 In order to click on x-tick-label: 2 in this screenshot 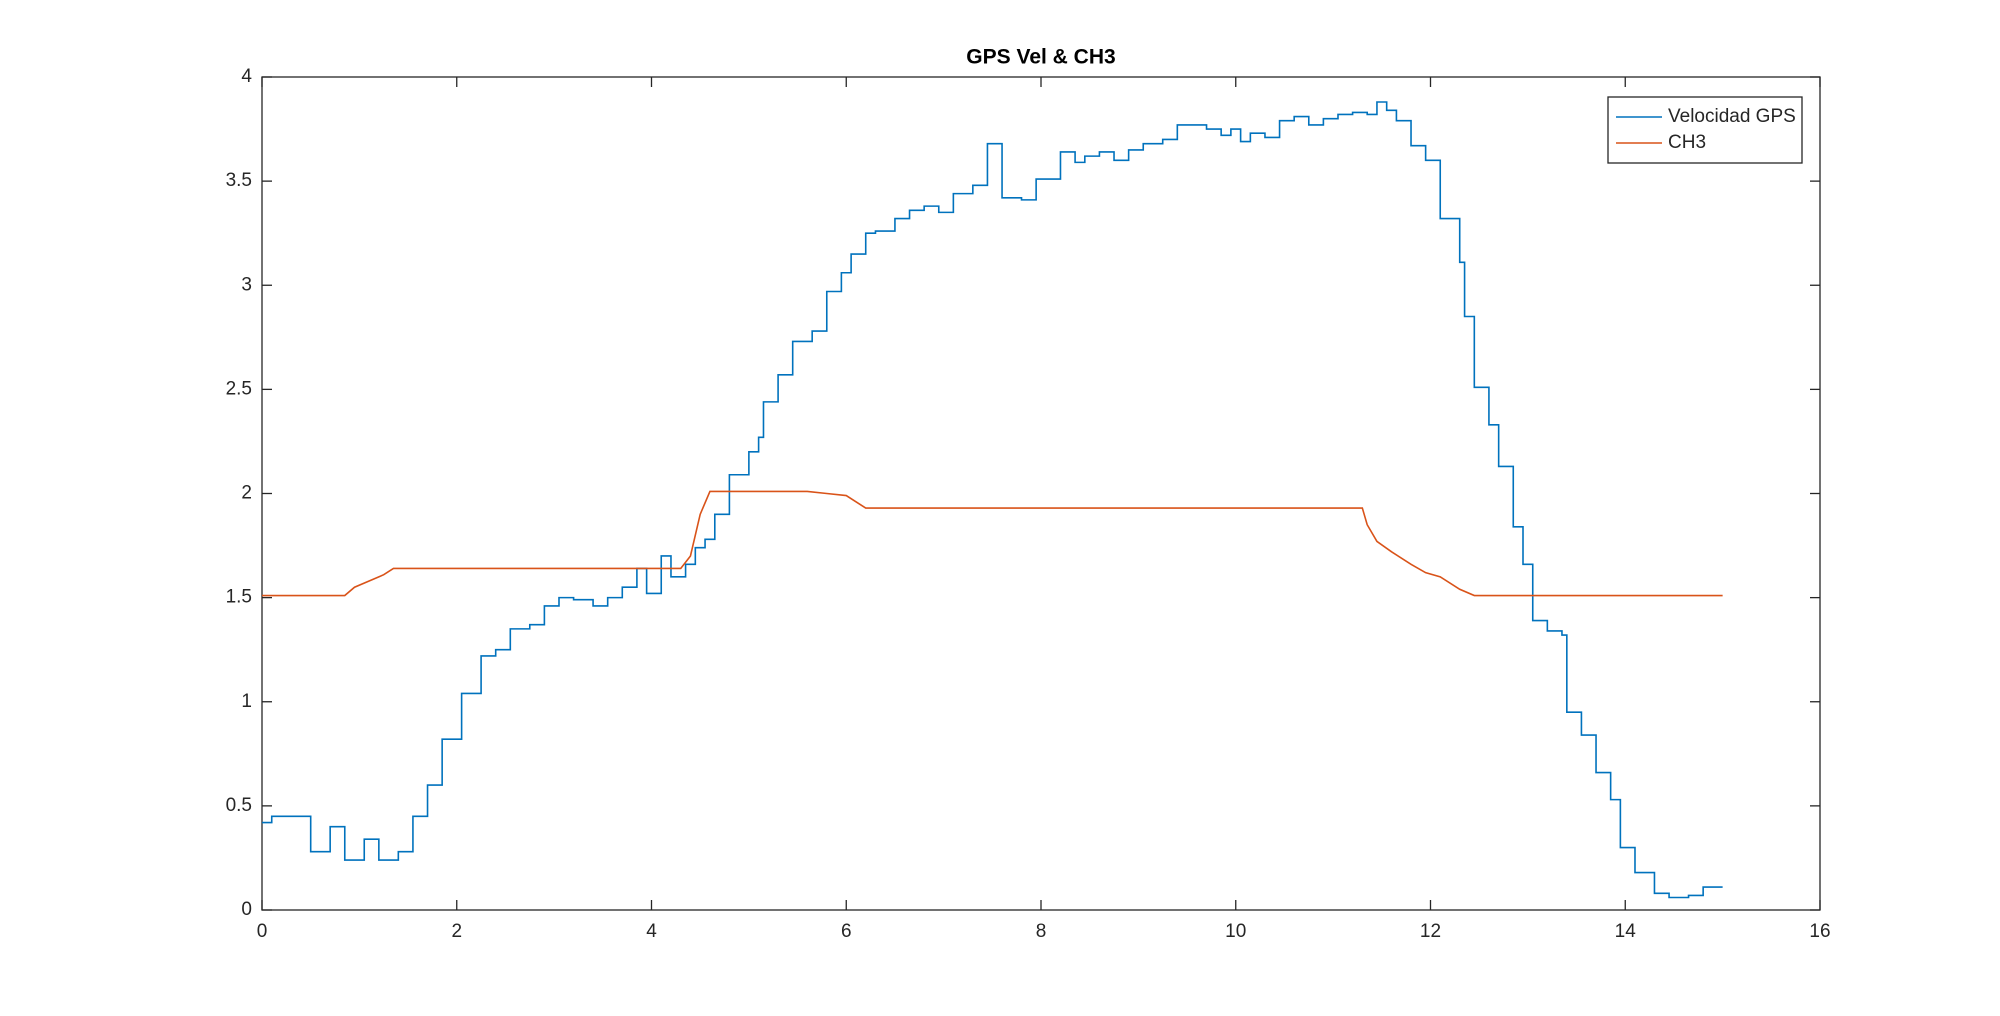, I will do `click(456, 931)`.